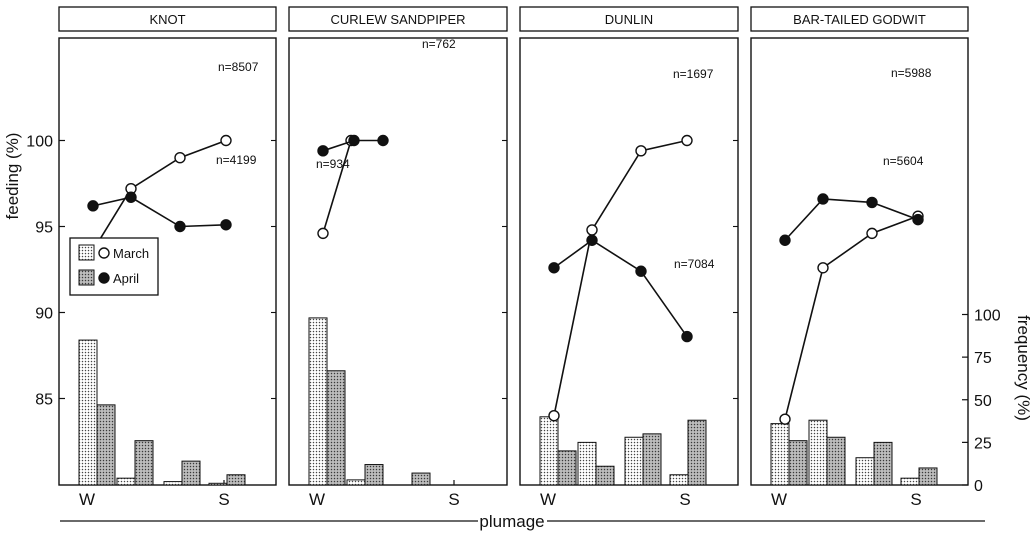 The image size is (1031, 533). What do you see at coordinates (236, 160) in the screenshot?
I see `n-annotation: n=4199` at bounding box center [236, 160].